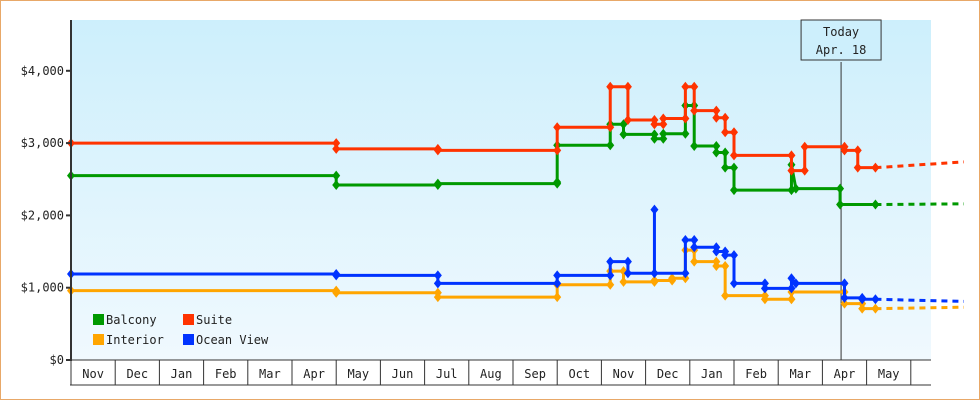 This screenshot has width=980, height=400. Describe the element at coordinates (207, 320) in the screenshot. I see `legend-item-suite: Suite` at that location.